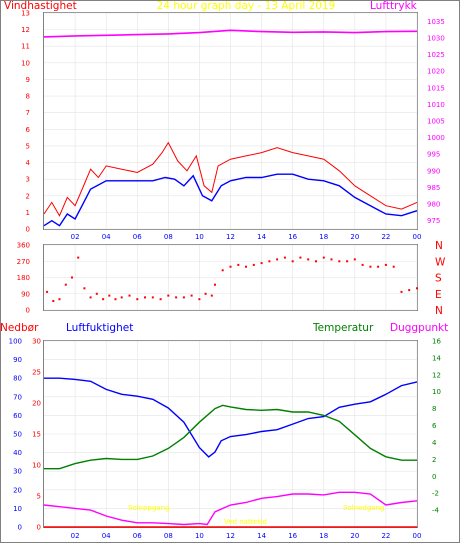 The image size is (460, 543). I want to click on night-annotation: Ved nattetid, so click(245, 522).